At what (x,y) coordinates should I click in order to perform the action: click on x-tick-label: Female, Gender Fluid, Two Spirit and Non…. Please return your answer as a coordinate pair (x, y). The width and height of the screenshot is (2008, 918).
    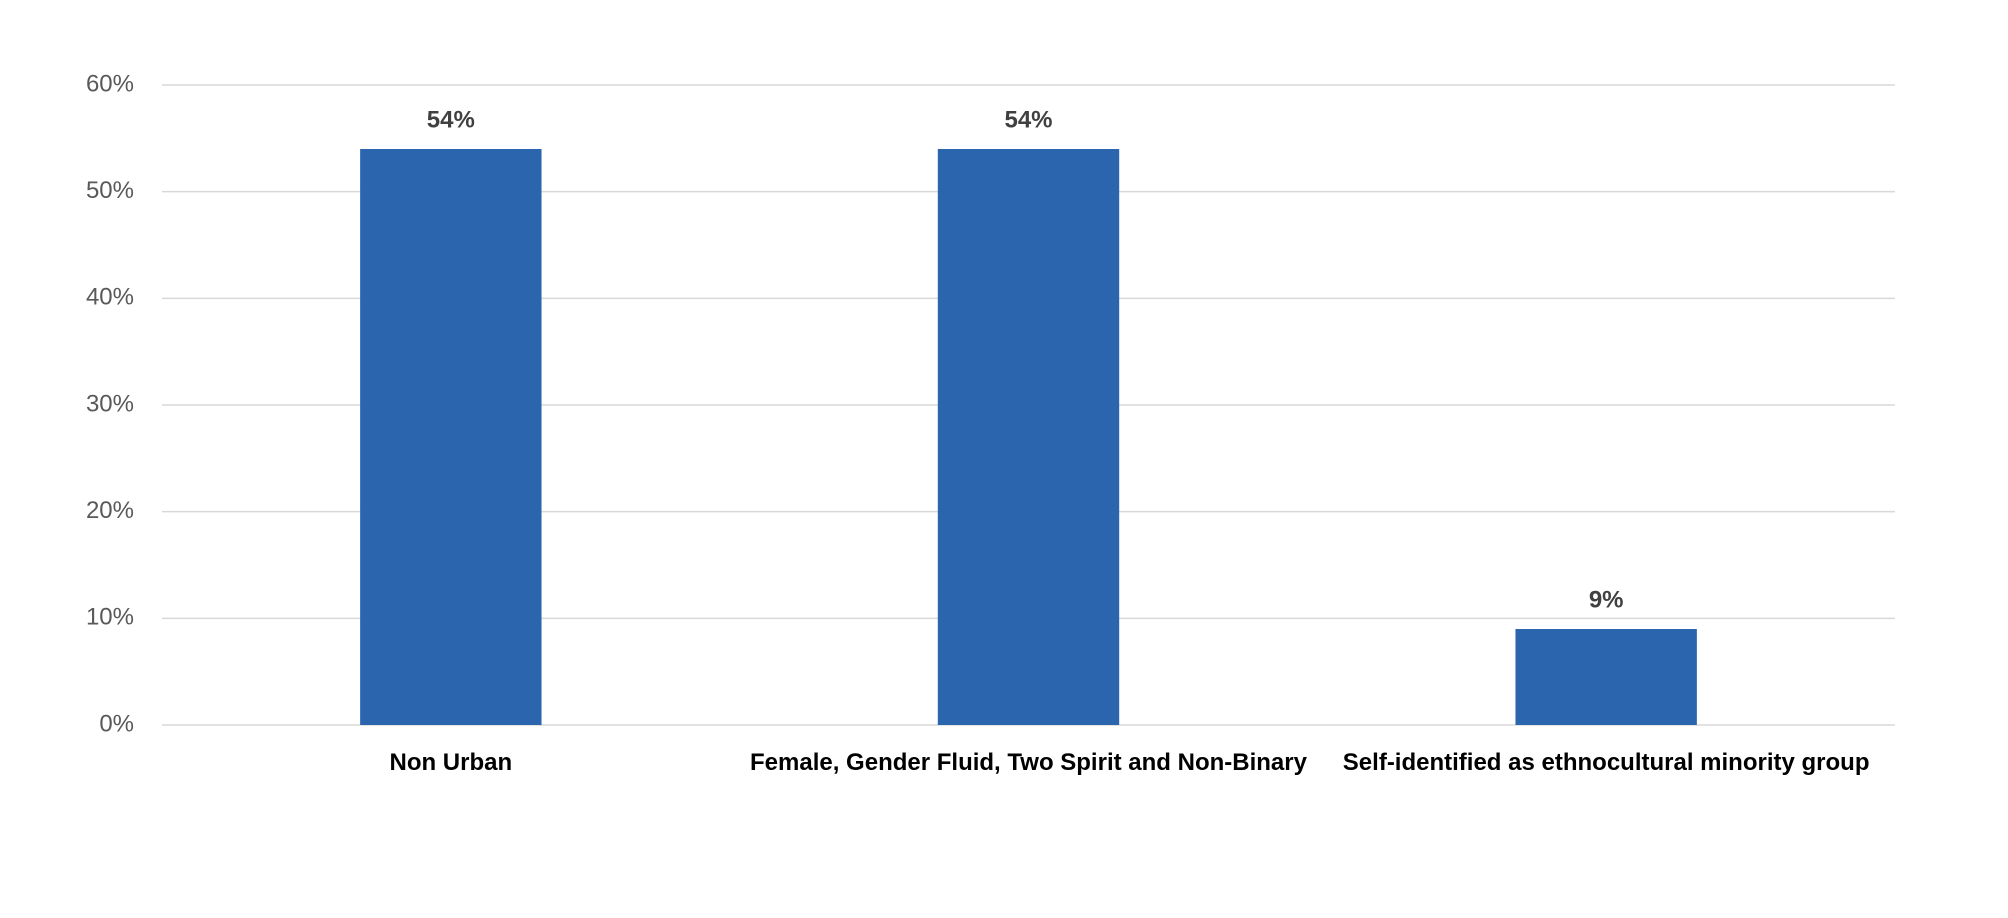
    Looking at the image, I should click on (1028, 762).